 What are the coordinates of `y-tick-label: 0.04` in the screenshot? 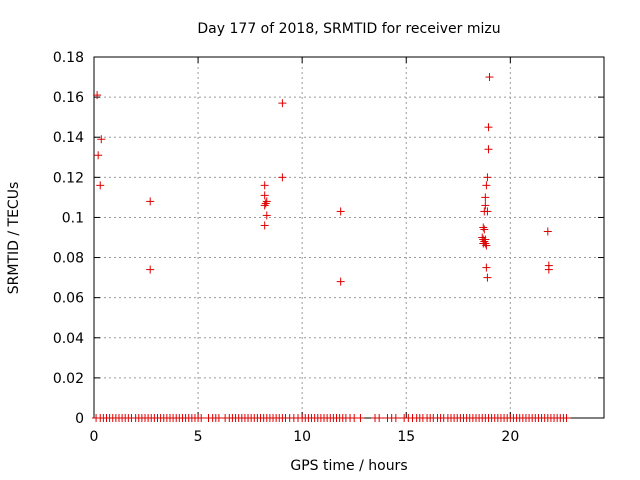 It's located at (68, 339).